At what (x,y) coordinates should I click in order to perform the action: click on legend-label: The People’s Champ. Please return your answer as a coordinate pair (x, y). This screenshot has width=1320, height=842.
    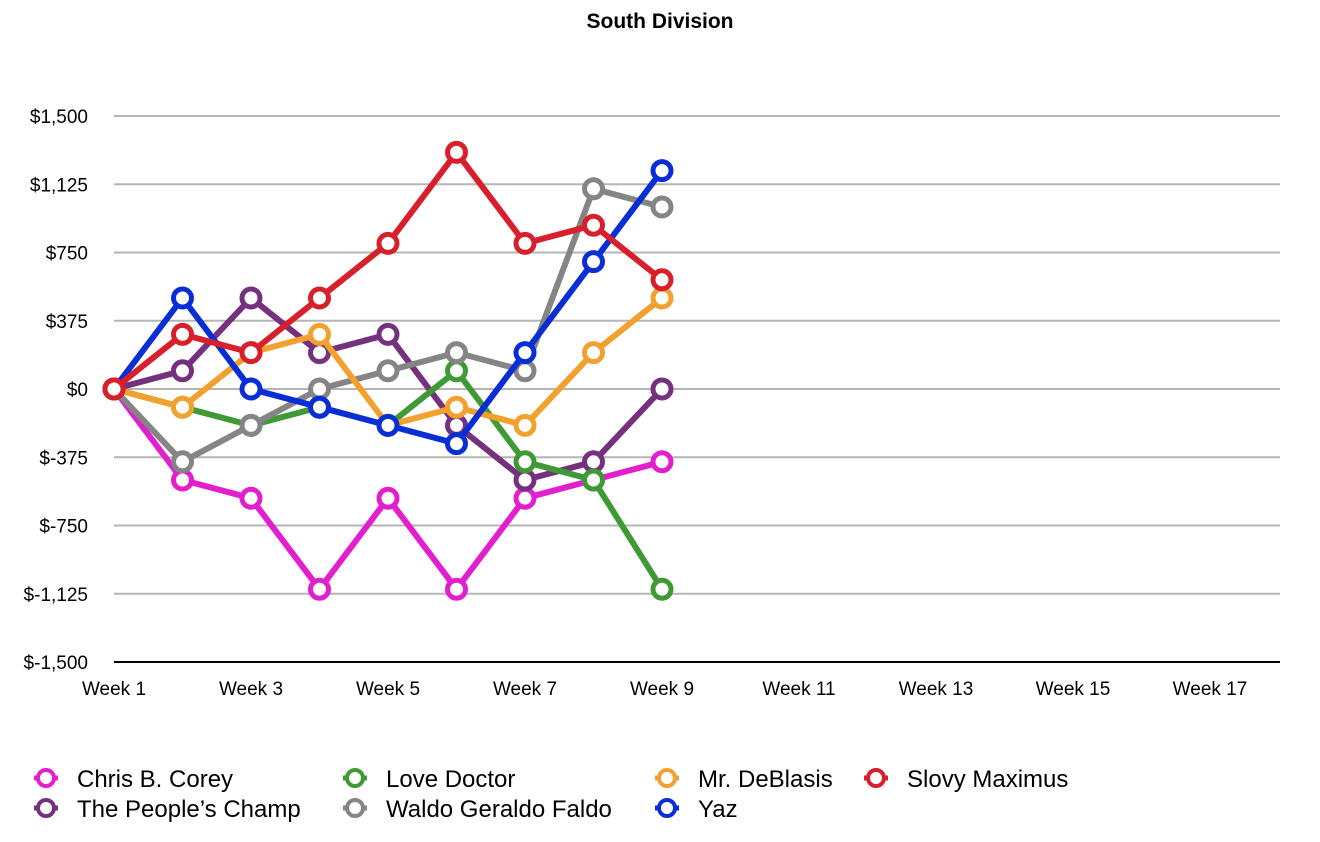
    Looking at the image, I should click on (189, 809).